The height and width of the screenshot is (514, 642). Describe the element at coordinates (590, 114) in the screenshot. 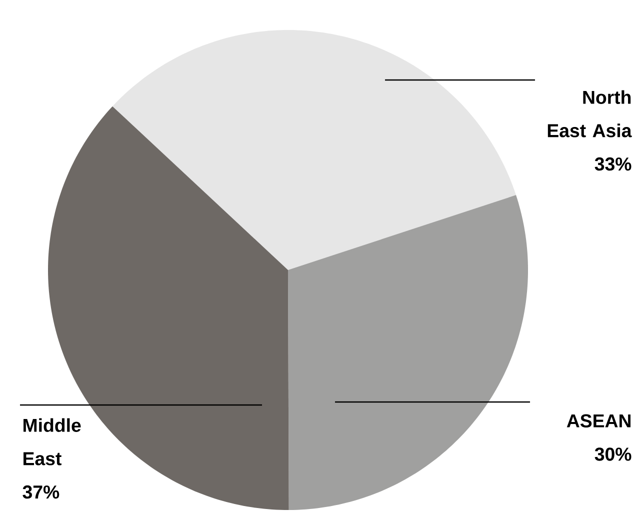

I see `slice-label: North East Asia` at that location.